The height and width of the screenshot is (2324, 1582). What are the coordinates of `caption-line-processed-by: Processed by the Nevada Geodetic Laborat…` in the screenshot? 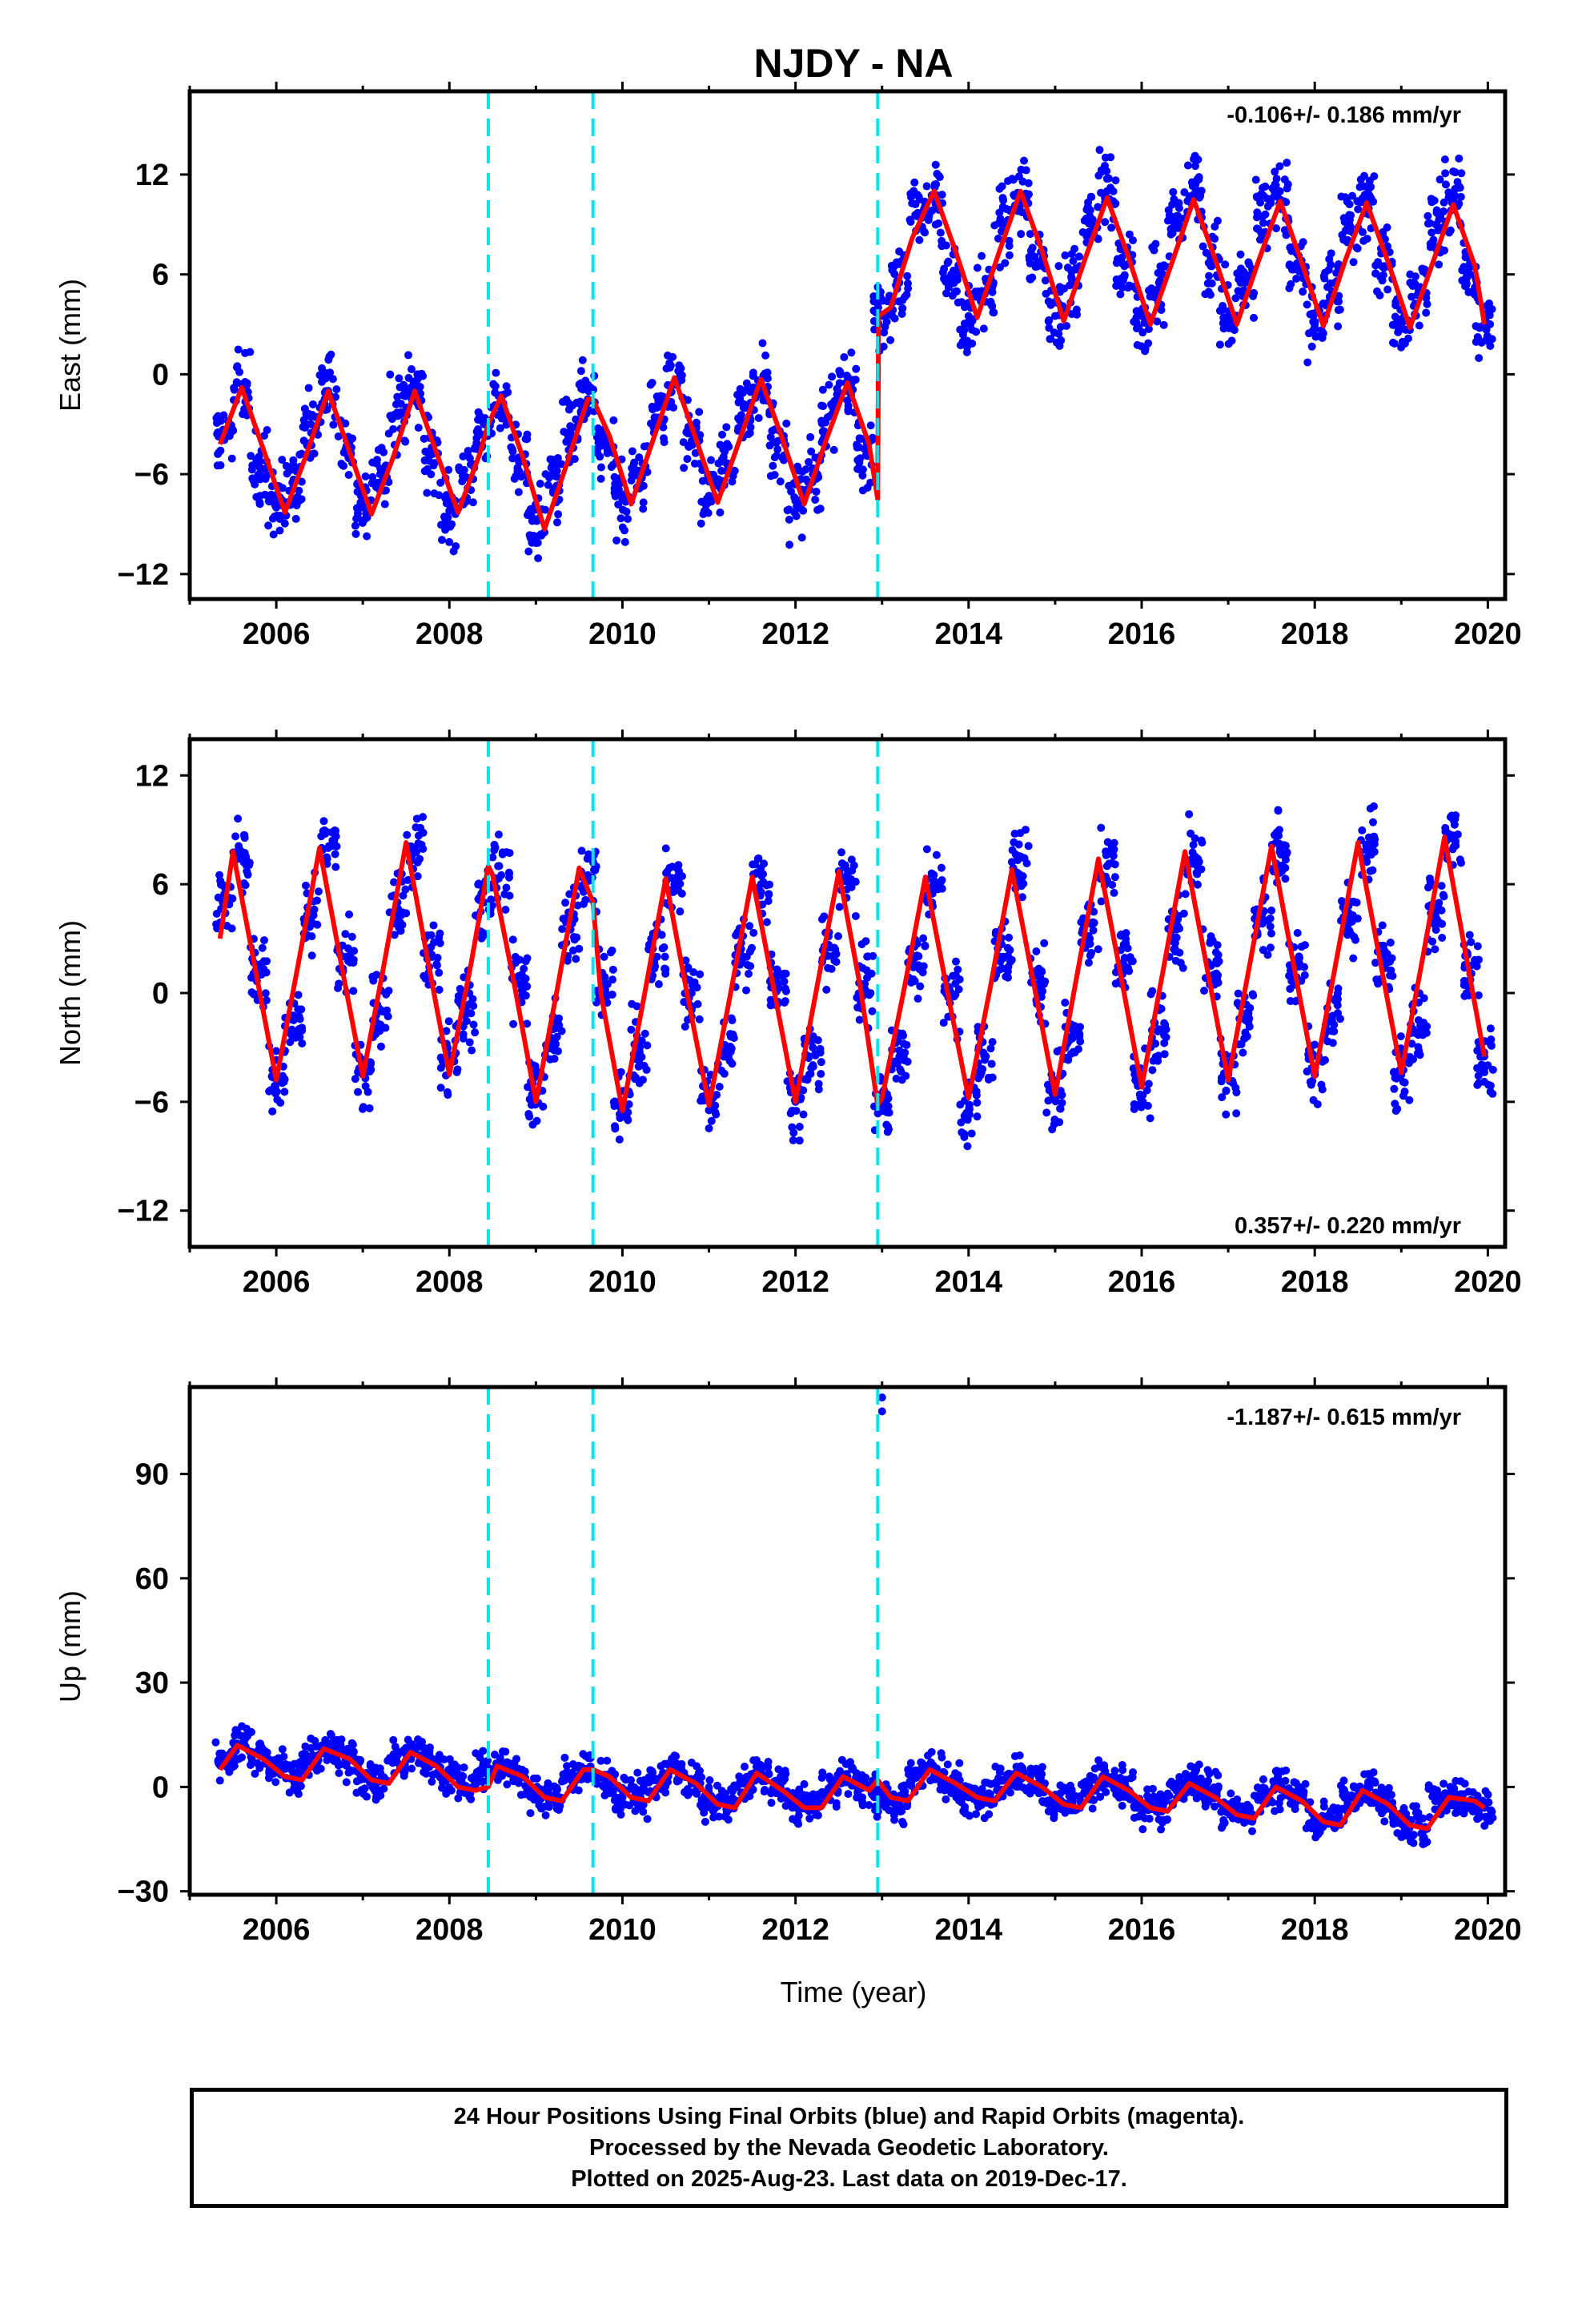 It's located at (849, 2147).